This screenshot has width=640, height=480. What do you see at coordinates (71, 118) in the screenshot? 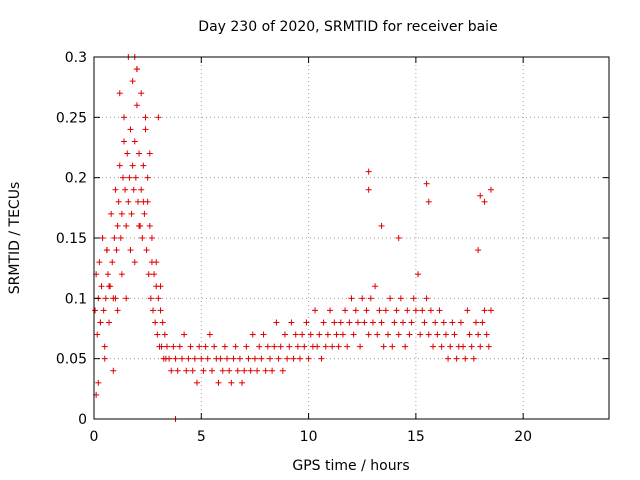
I see `y-tick-label: 0.25` at bounding box center [71, 118].